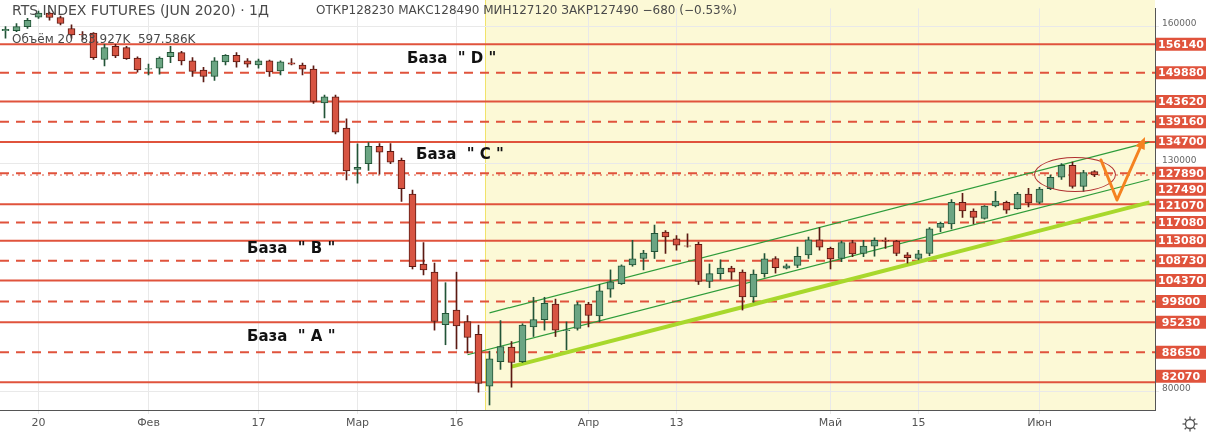 The height and width of the screenshot is (435, 1206). Describe the element at coordinates (1181, 222) in the screenshot. I see `ref-line-label: 117080` at that location.